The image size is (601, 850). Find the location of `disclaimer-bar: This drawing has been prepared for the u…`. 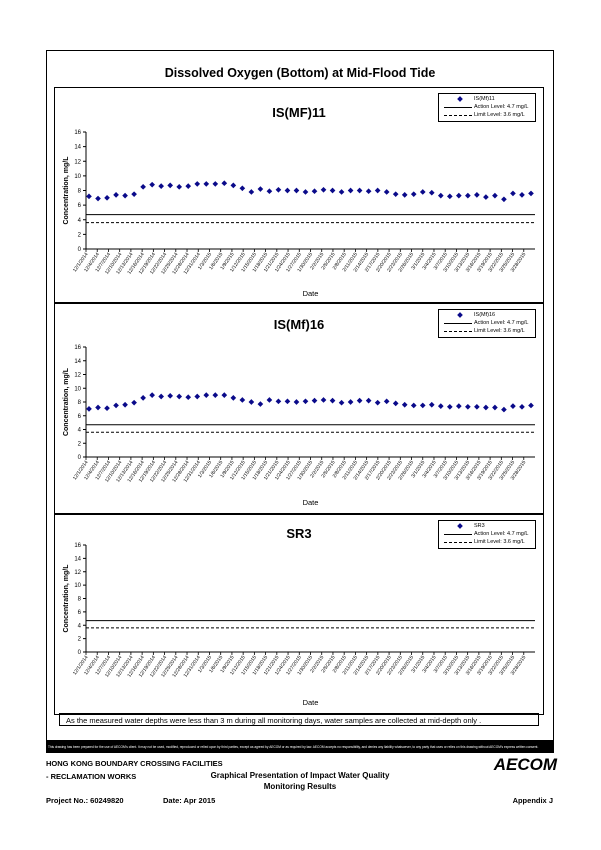

disclaimer-bar: This drawing has been prepared for the u… is located at coordinates (300, 747).